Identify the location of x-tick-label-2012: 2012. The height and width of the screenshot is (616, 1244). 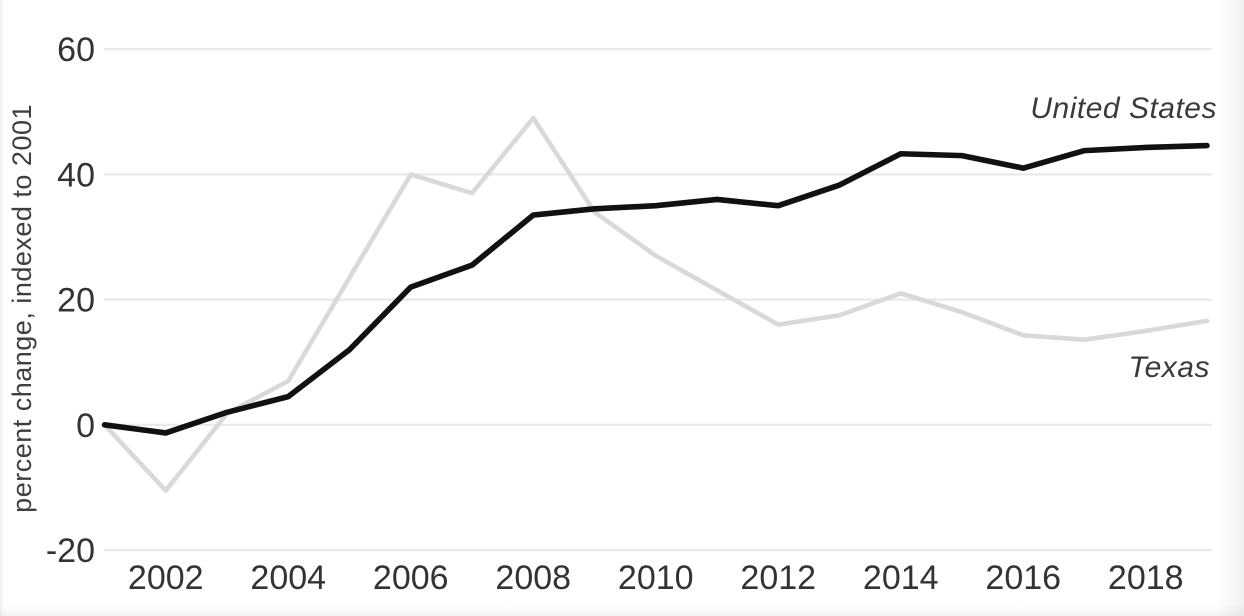
(778, 578).